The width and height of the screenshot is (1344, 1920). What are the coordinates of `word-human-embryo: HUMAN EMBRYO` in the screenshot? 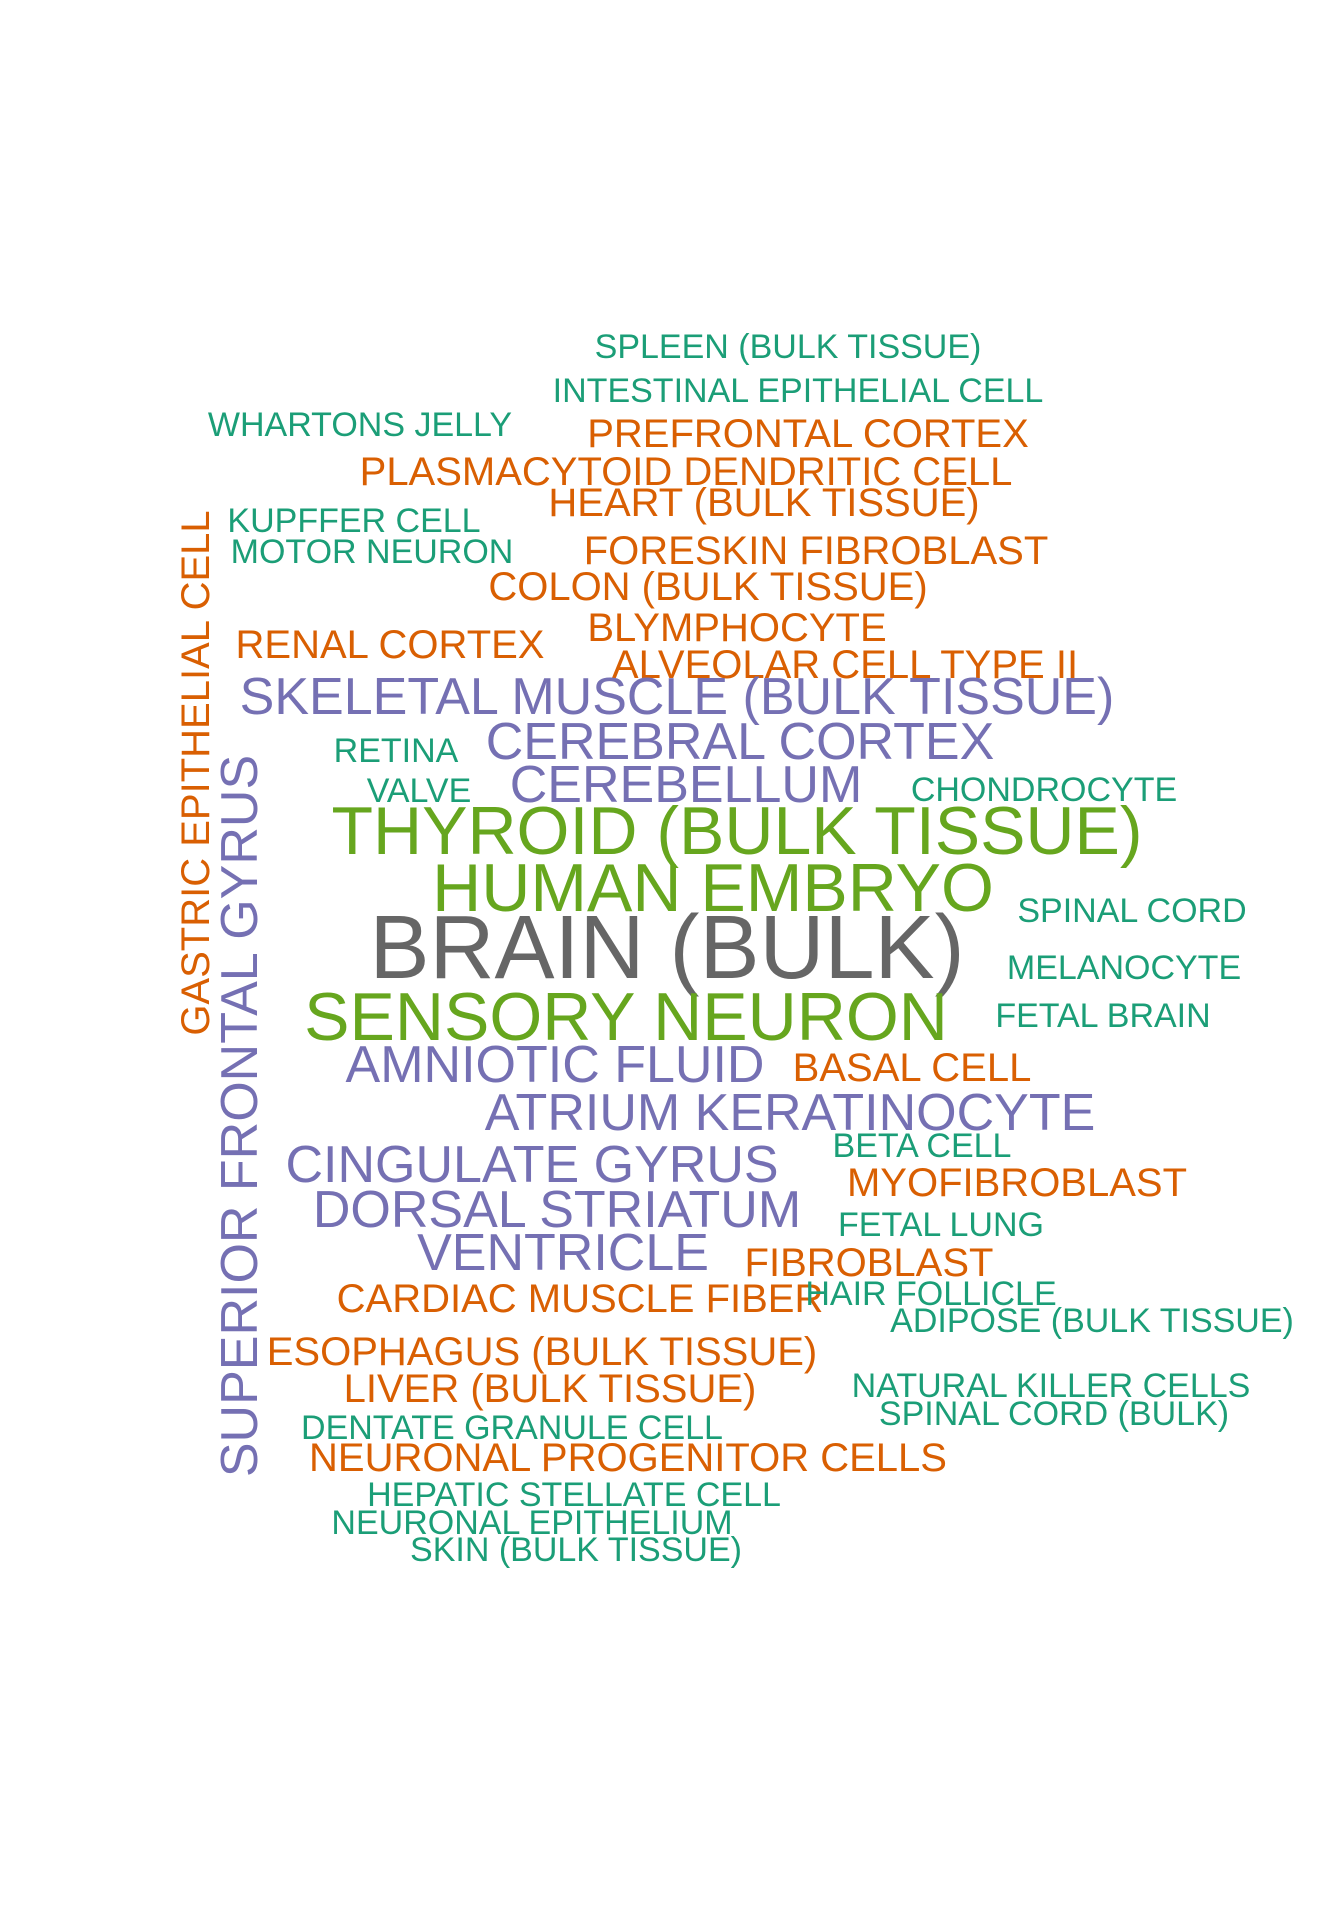 It's located at (713, 888).